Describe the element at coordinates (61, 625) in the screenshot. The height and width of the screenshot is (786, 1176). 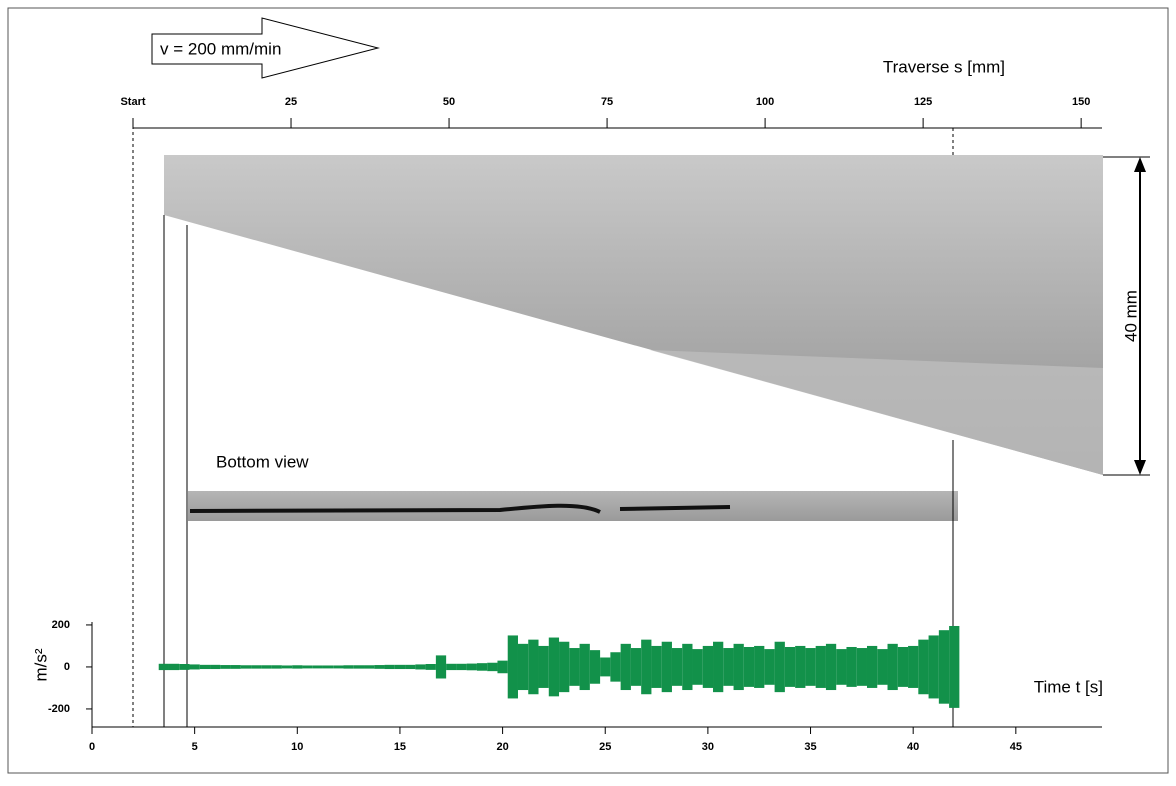
I see `y-tick-label: 200` at that location.